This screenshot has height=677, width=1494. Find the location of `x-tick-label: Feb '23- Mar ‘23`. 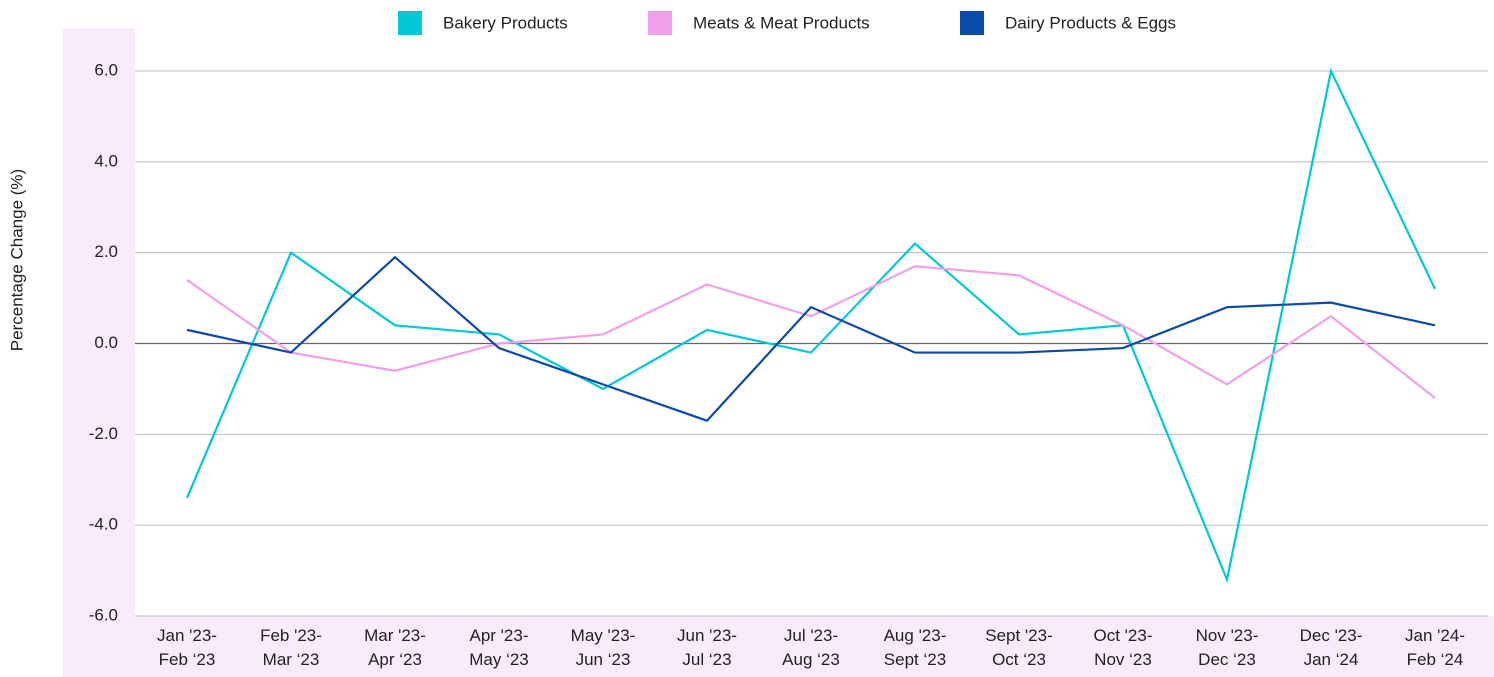

x-tick-label: Feb '23- Mar ‘23 is located at coordinates (291, 647).